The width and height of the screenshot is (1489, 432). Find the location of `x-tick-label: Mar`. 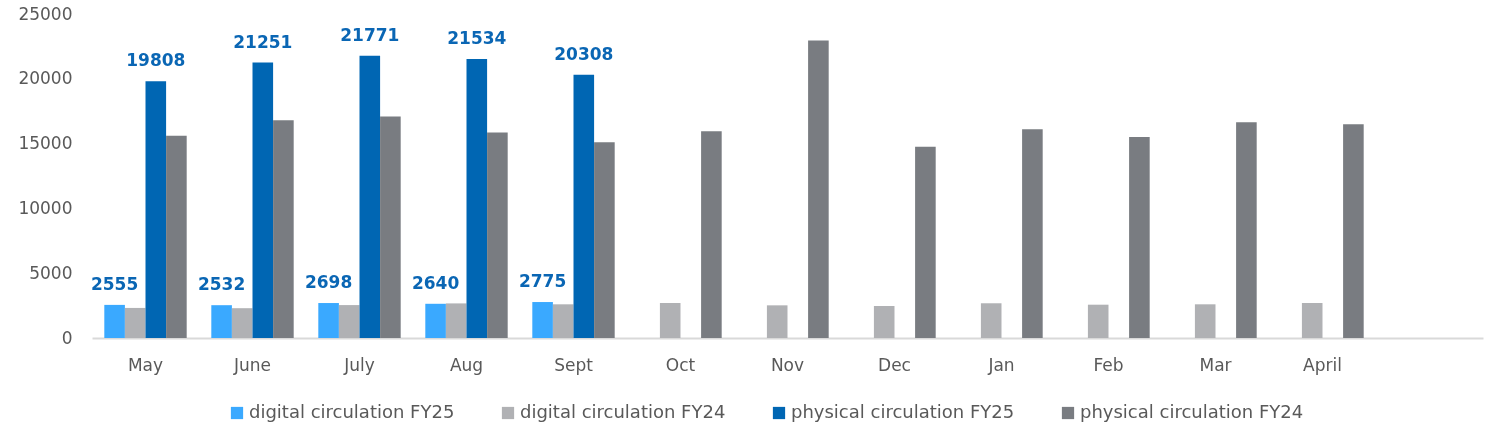

x-tick-label: Mar is located at coordinates (1215, 364).